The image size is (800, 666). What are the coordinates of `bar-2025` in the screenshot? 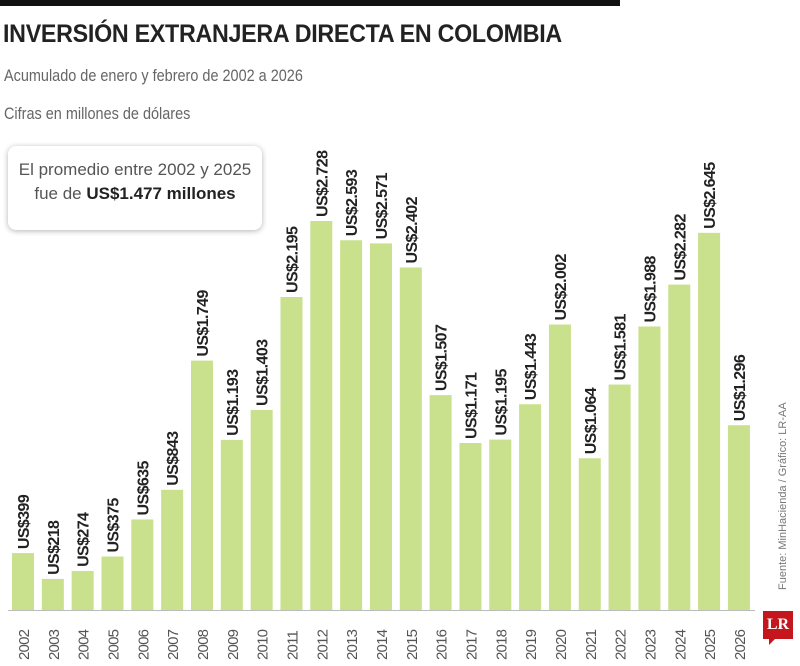 It's located at (709, 421).